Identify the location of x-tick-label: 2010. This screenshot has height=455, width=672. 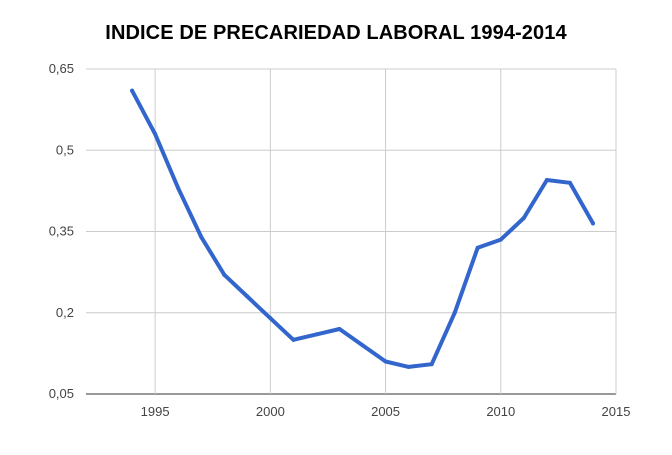
(500, 411).